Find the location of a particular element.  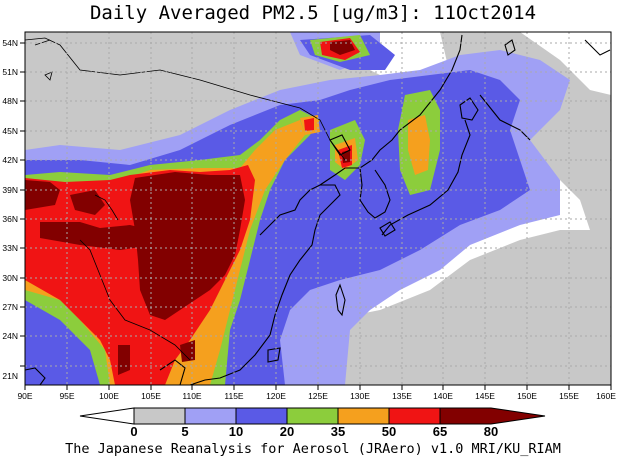

lon-label: 115E is located at coordinates (234, 396).